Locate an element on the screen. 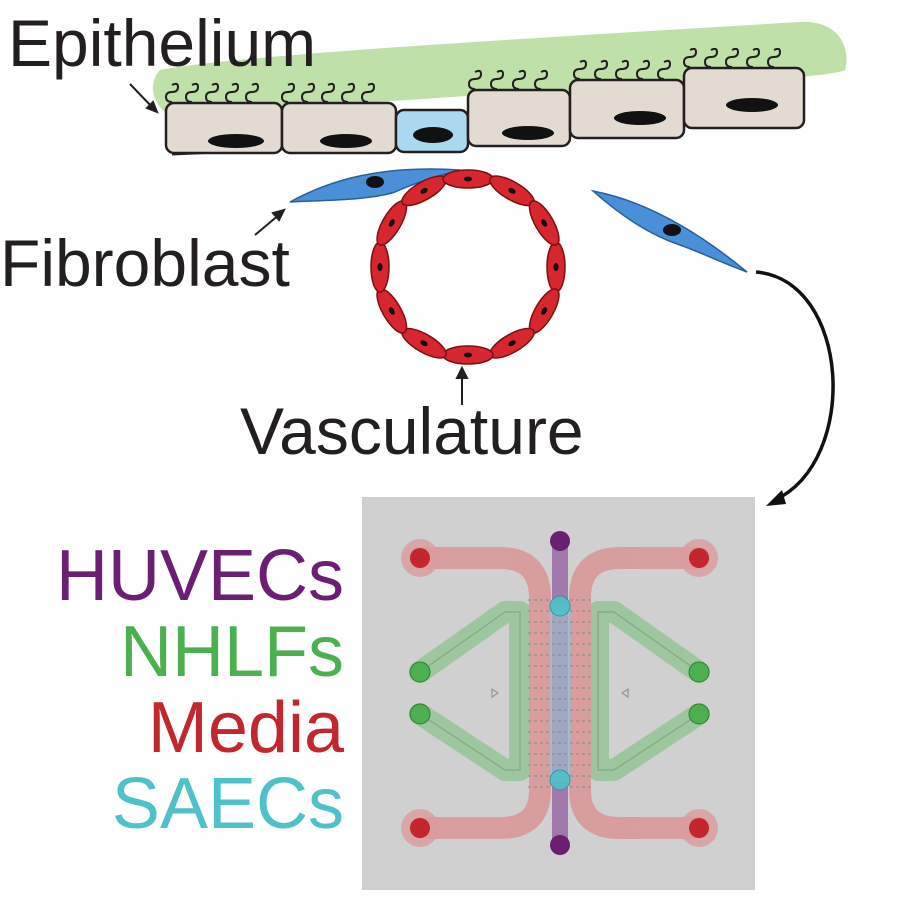  vasculature-label: Vasculature is located at coordinates (412, 431).